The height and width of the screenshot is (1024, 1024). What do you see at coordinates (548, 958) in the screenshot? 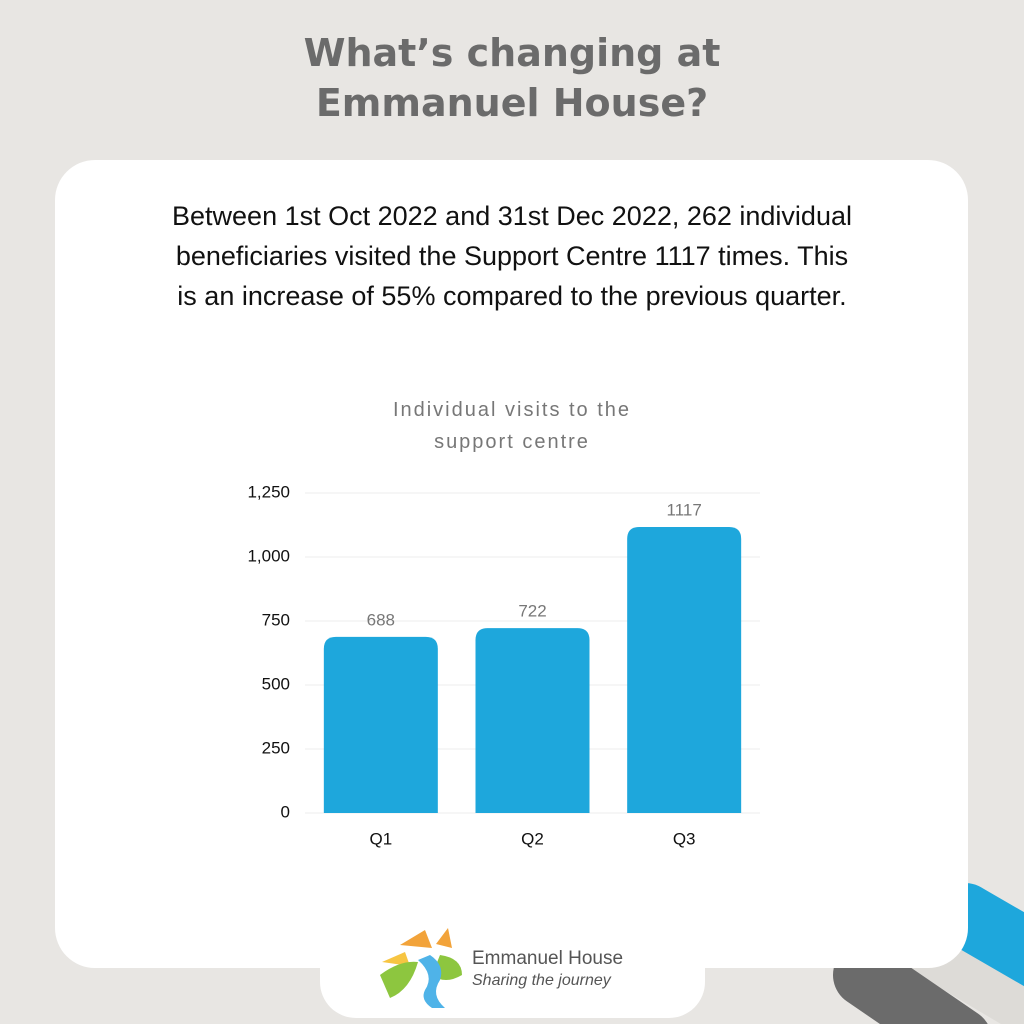
I see `logo-name: Emmanuel House` at bounding box center [548, 958].